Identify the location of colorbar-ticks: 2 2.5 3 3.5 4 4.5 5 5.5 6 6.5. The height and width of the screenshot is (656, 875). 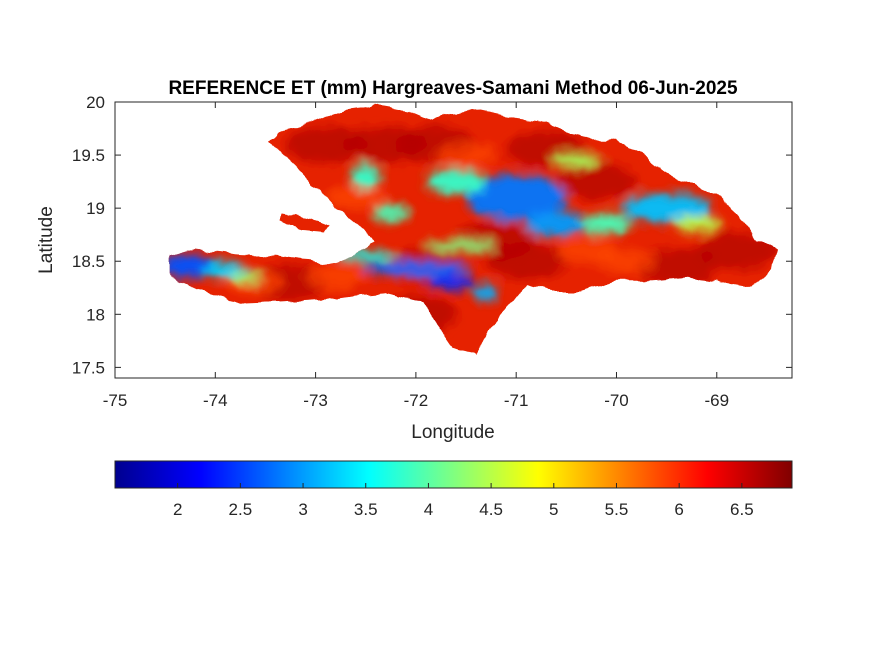
(463, 501).